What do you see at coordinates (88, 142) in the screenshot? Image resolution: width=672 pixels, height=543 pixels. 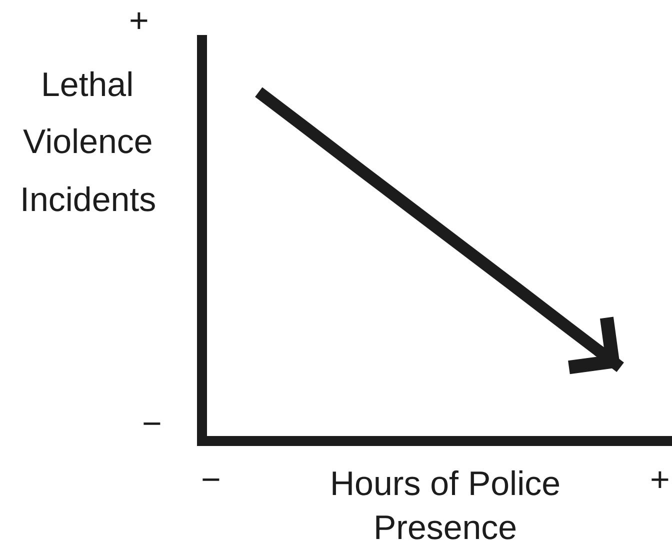 I see `y-axis-title: Lethal Violence Incidents` at bounding box center [88, 142].